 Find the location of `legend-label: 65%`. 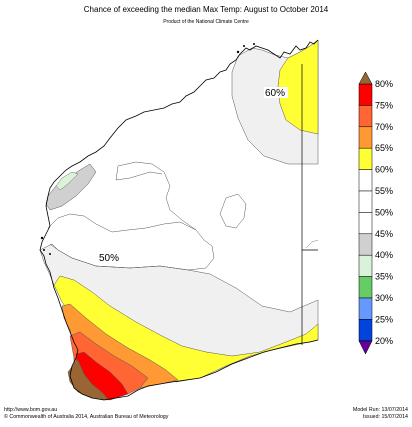

legend-label: 65% is located at coordinates (384, 148).